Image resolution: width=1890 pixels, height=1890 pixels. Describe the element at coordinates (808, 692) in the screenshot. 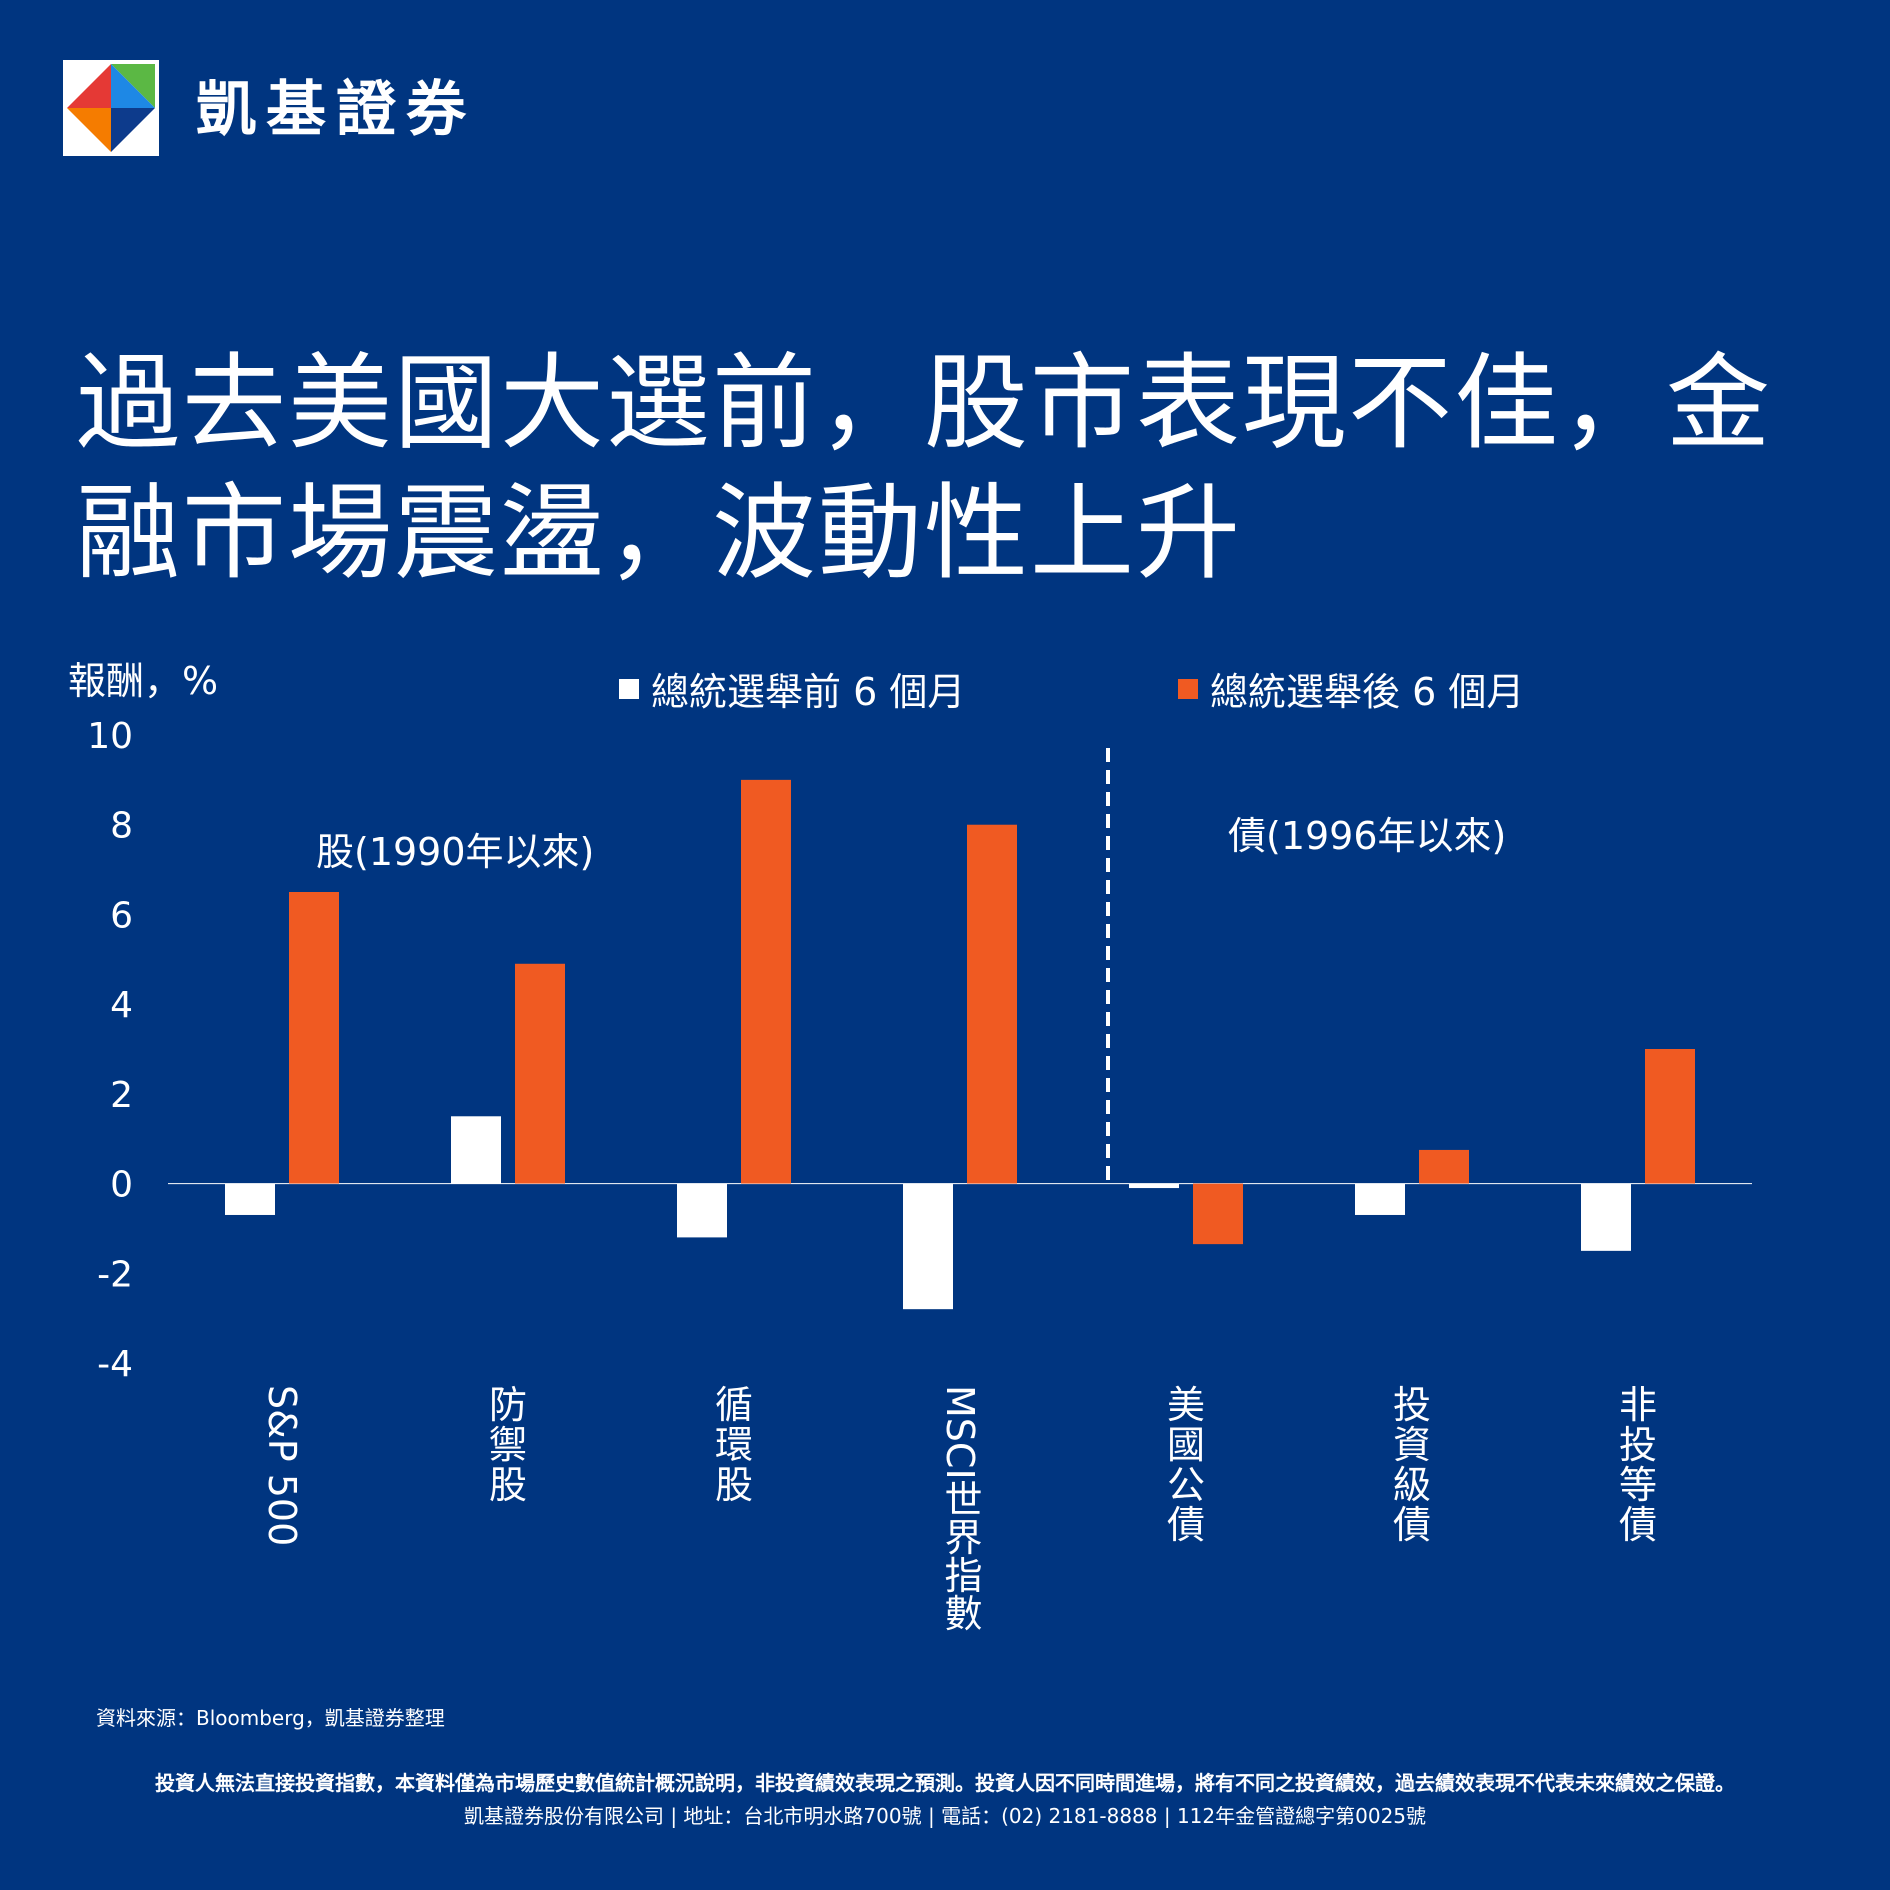

I see `legend-label-pre: 總統選舉前 6 個月` at that location.